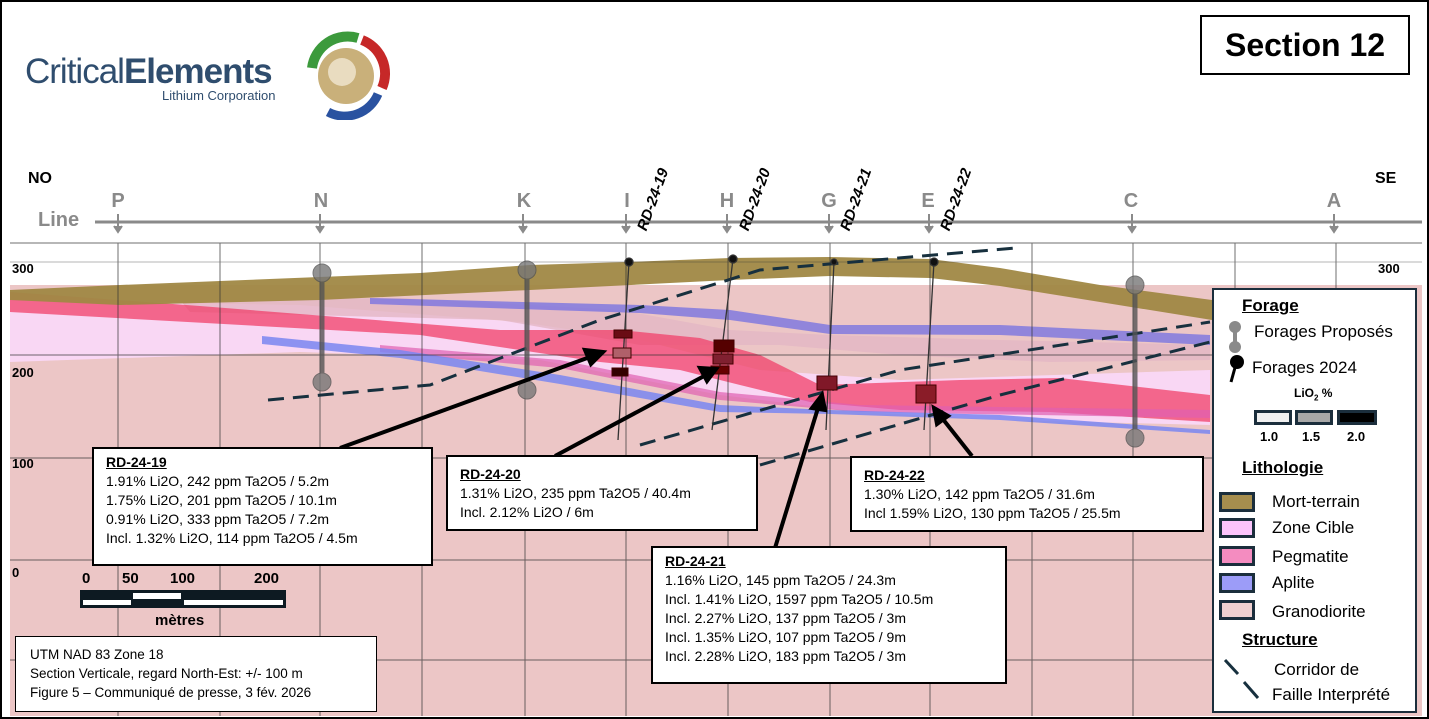 The image size is (1429, 719). Describe the element at coordinates (86, 578) in the screenshot. I see `scale-tick-0: 0` at that location.